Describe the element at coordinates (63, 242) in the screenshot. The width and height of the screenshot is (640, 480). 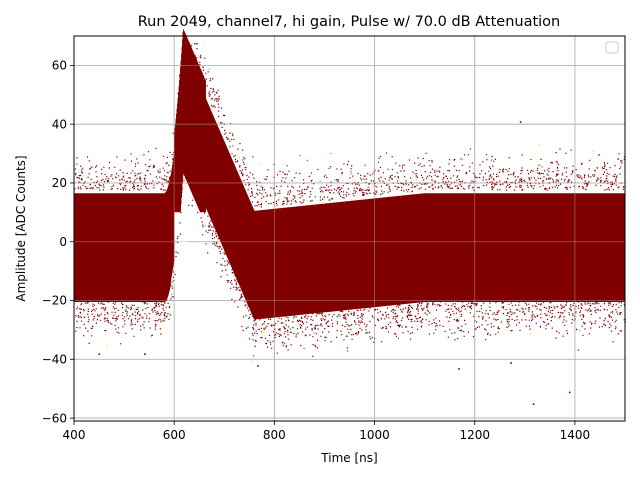
I see `y-tick-label: 0` at that location.